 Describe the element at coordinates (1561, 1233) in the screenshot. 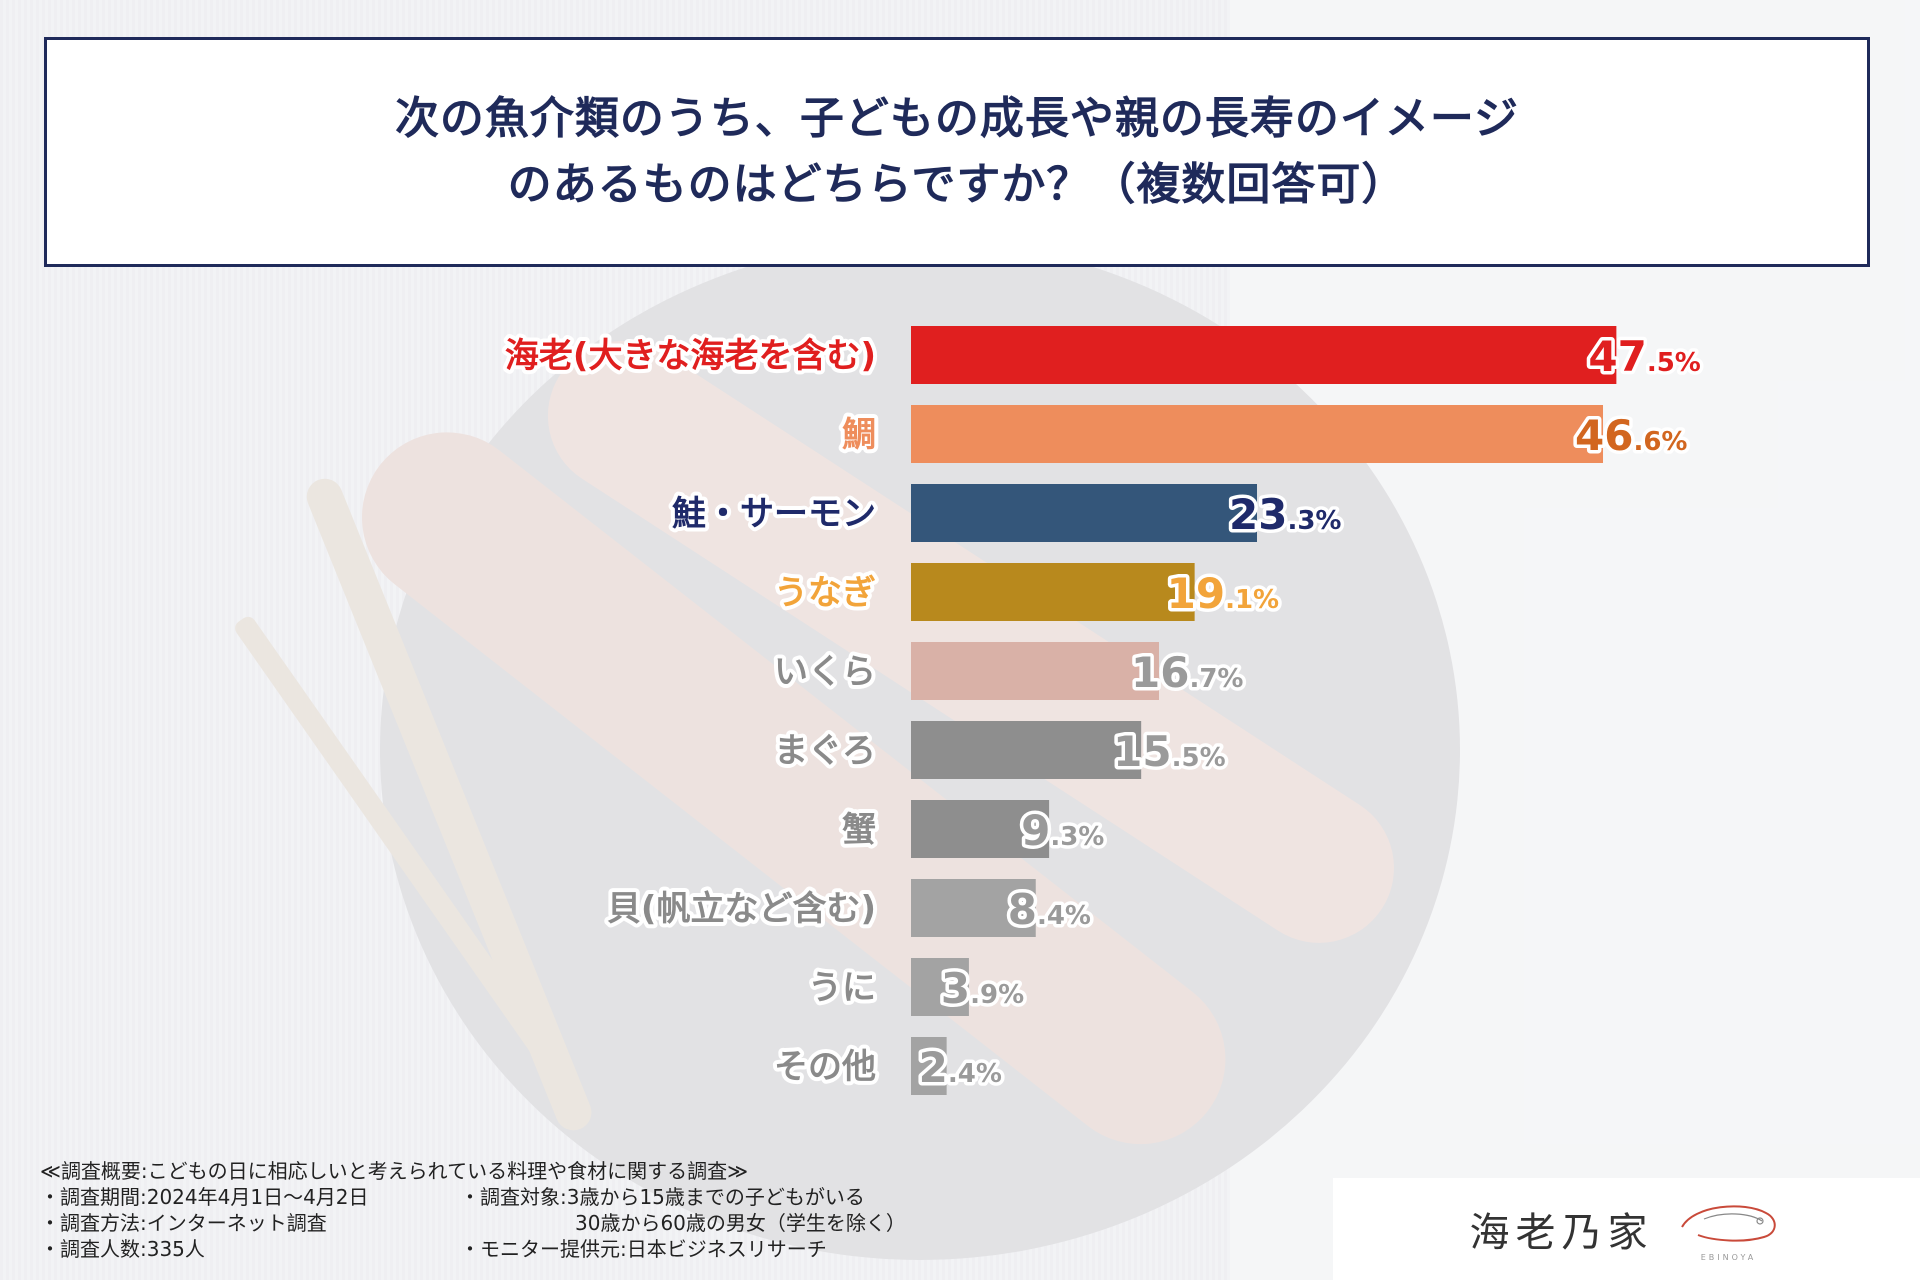

I see `brand-name: 海老乃家` at that location.